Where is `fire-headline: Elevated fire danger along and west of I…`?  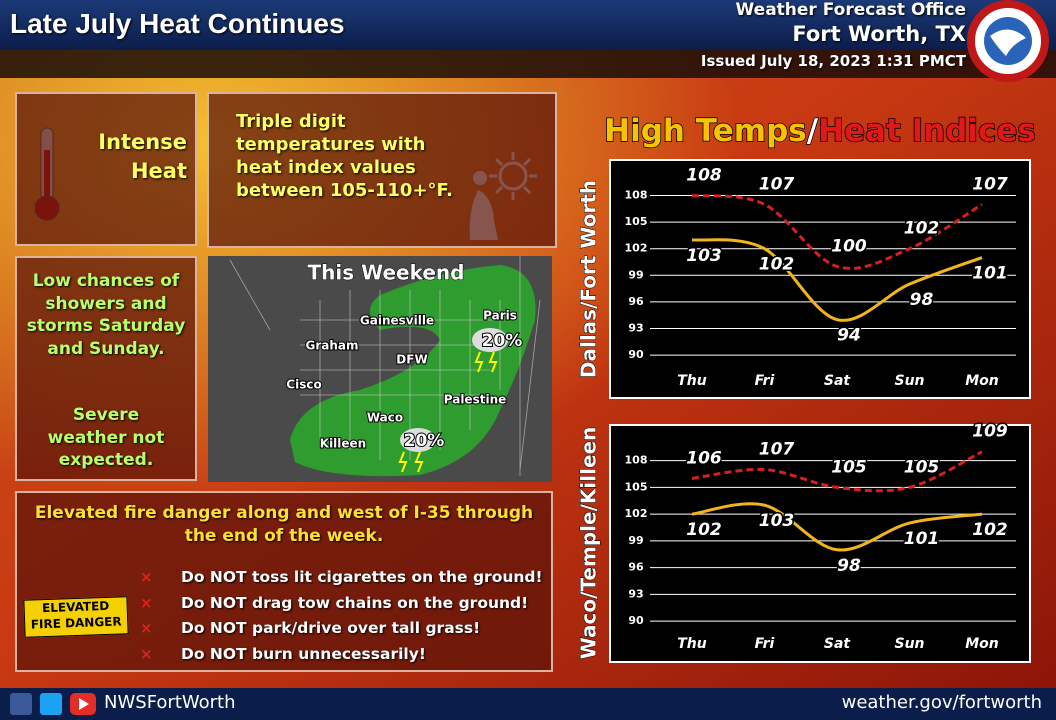
fire-headline: Elevated fire danger along and west of I… is located at coordinates (284, 524).